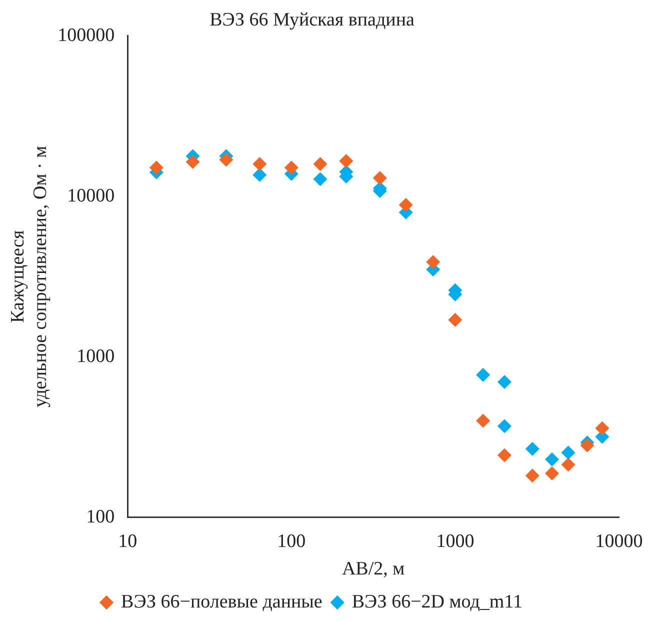 The height and width of the screenshot is (622, 649). Describe the element at coordinates (437, 601) in the screenshot. I see `legend-label: ВЭЗ 66−2D мод_m11` at that location.